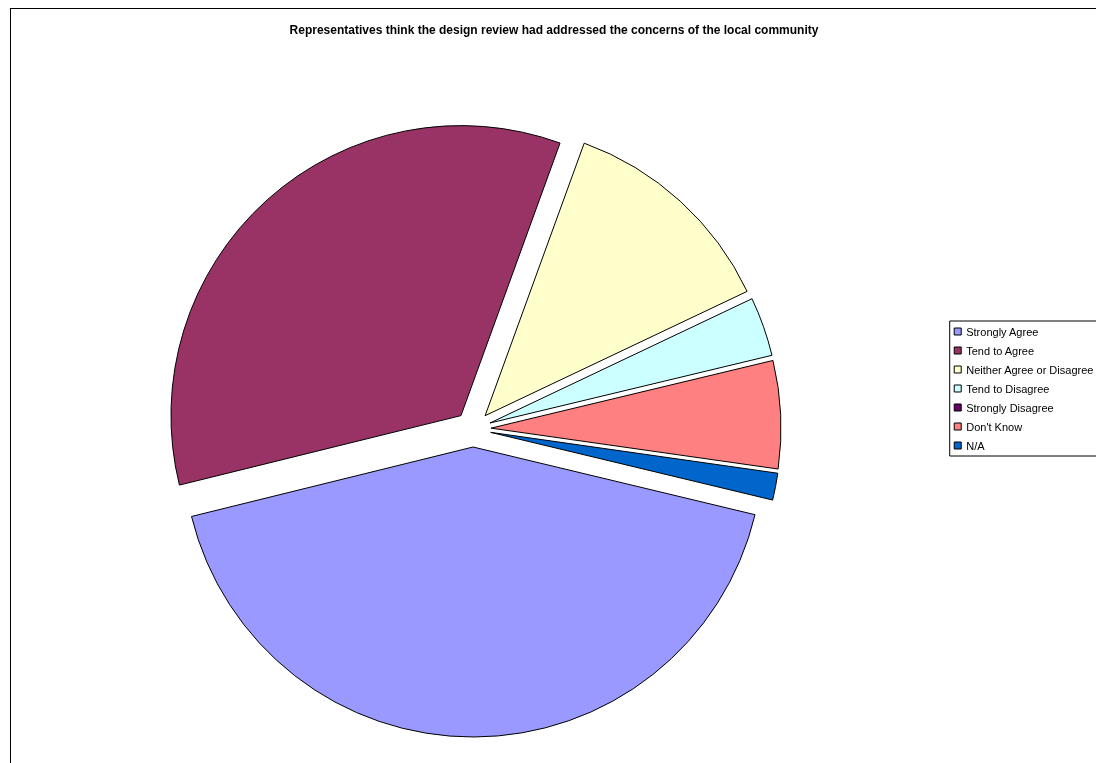 This screenshot has width=1096, height=763. What do you see at coordinates (554, 30) in the screenshot?
I see `chart-title: Representatives think the design review had addressed the concerns of the local community` at bounding box center [554, 30].